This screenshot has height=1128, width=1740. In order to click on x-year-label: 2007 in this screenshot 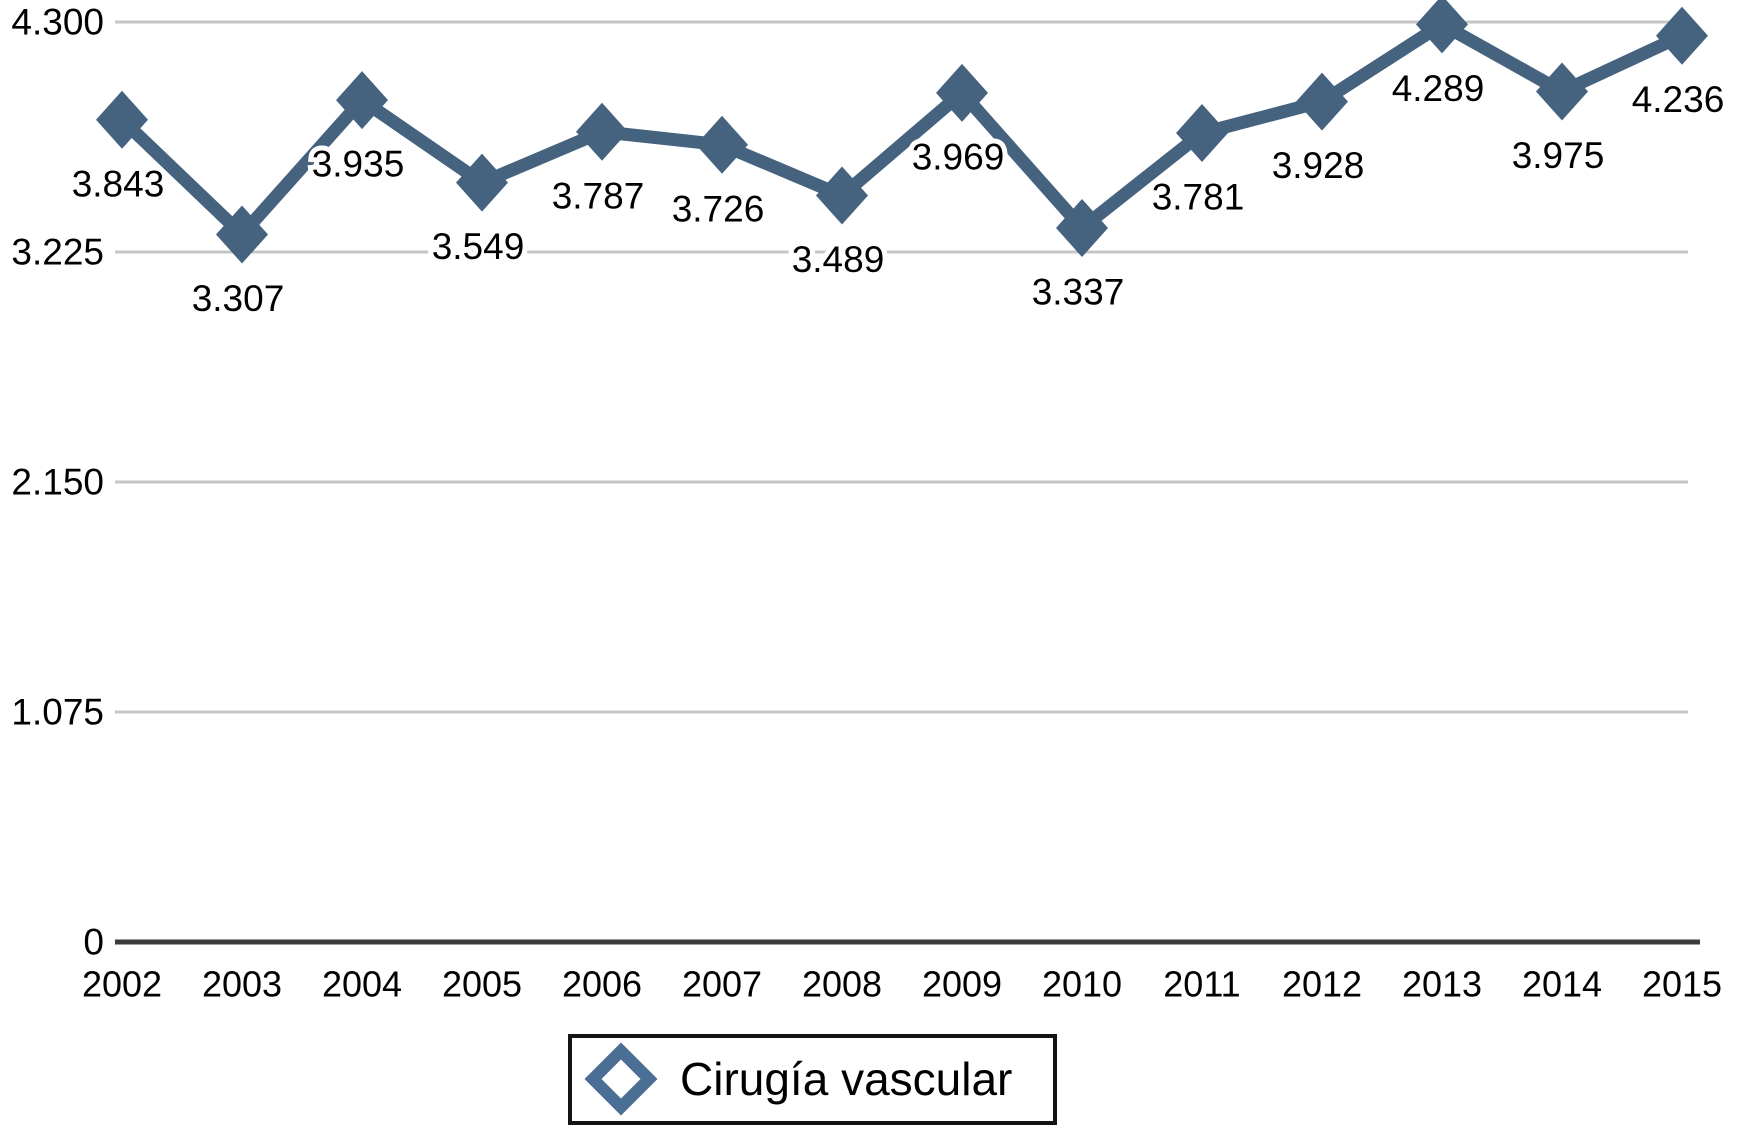, I will do `click(722, 984)`.